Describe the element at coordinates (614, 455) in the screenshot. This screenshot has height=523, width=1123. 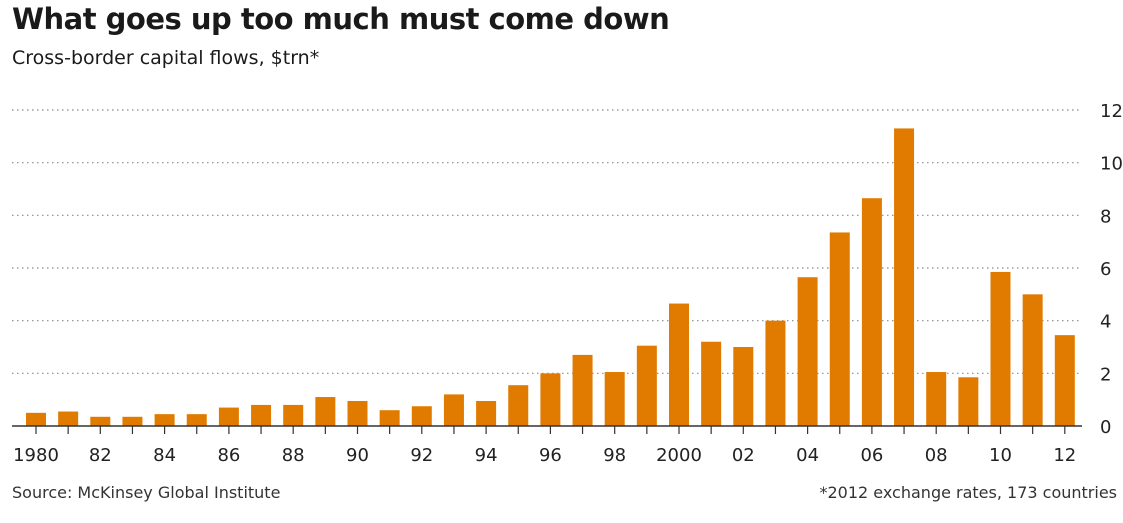
I see `x-tick-label: 98` at that location.